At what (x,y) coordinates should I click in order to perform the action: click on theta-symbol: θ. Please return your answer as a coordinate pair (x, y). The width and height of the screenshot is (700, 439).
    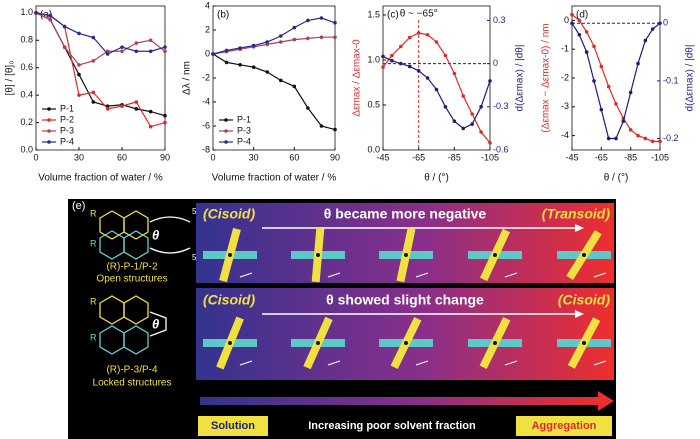
    Looking at the image, I should click on (155, 323).